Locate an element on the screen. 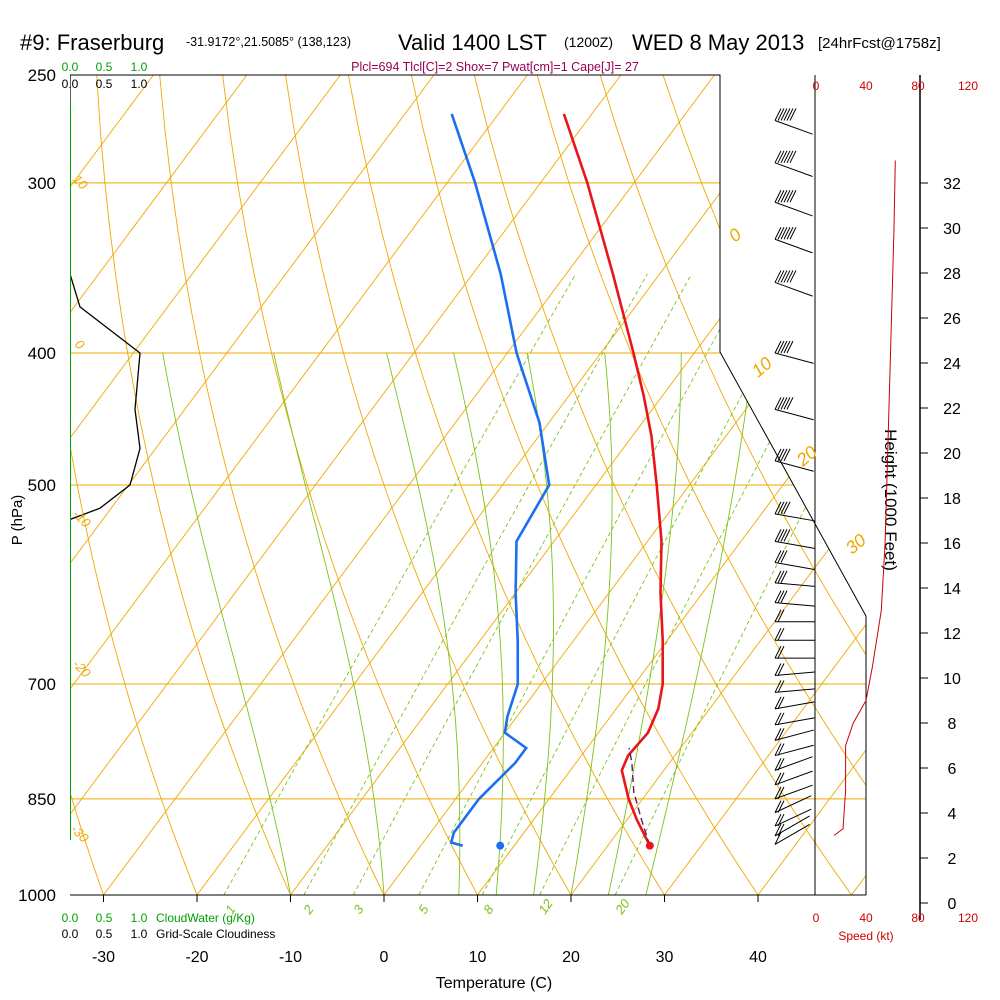 The image size is (1000, 1000). pressure-tick-label: 500 is located at coordinates (42, 485).